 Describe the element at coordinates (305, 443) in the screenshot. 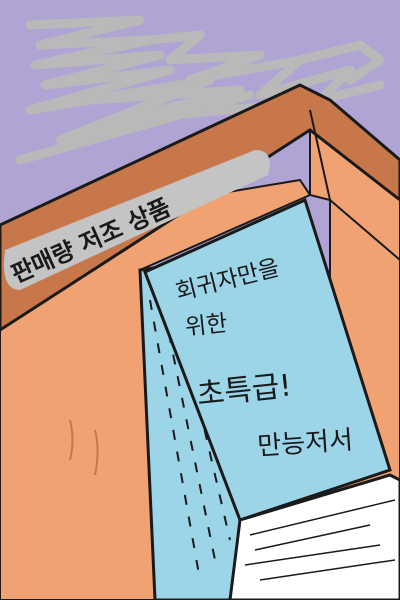

I see `book-title-line-4: 만능저서` at that location.